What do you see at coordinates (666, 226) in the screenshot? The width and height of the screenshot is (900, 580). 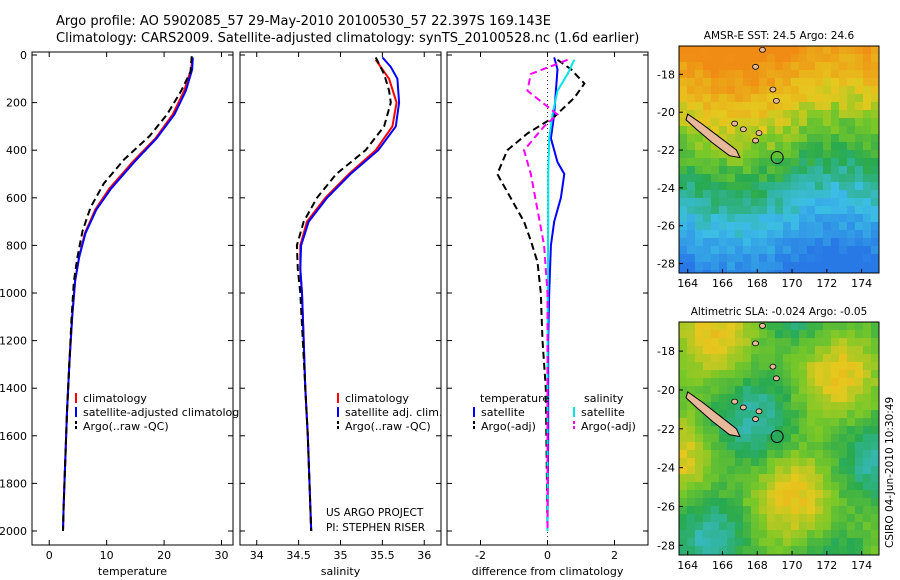 I see `sst_map-ytick-label: -26` at bounding box center [666, 226].